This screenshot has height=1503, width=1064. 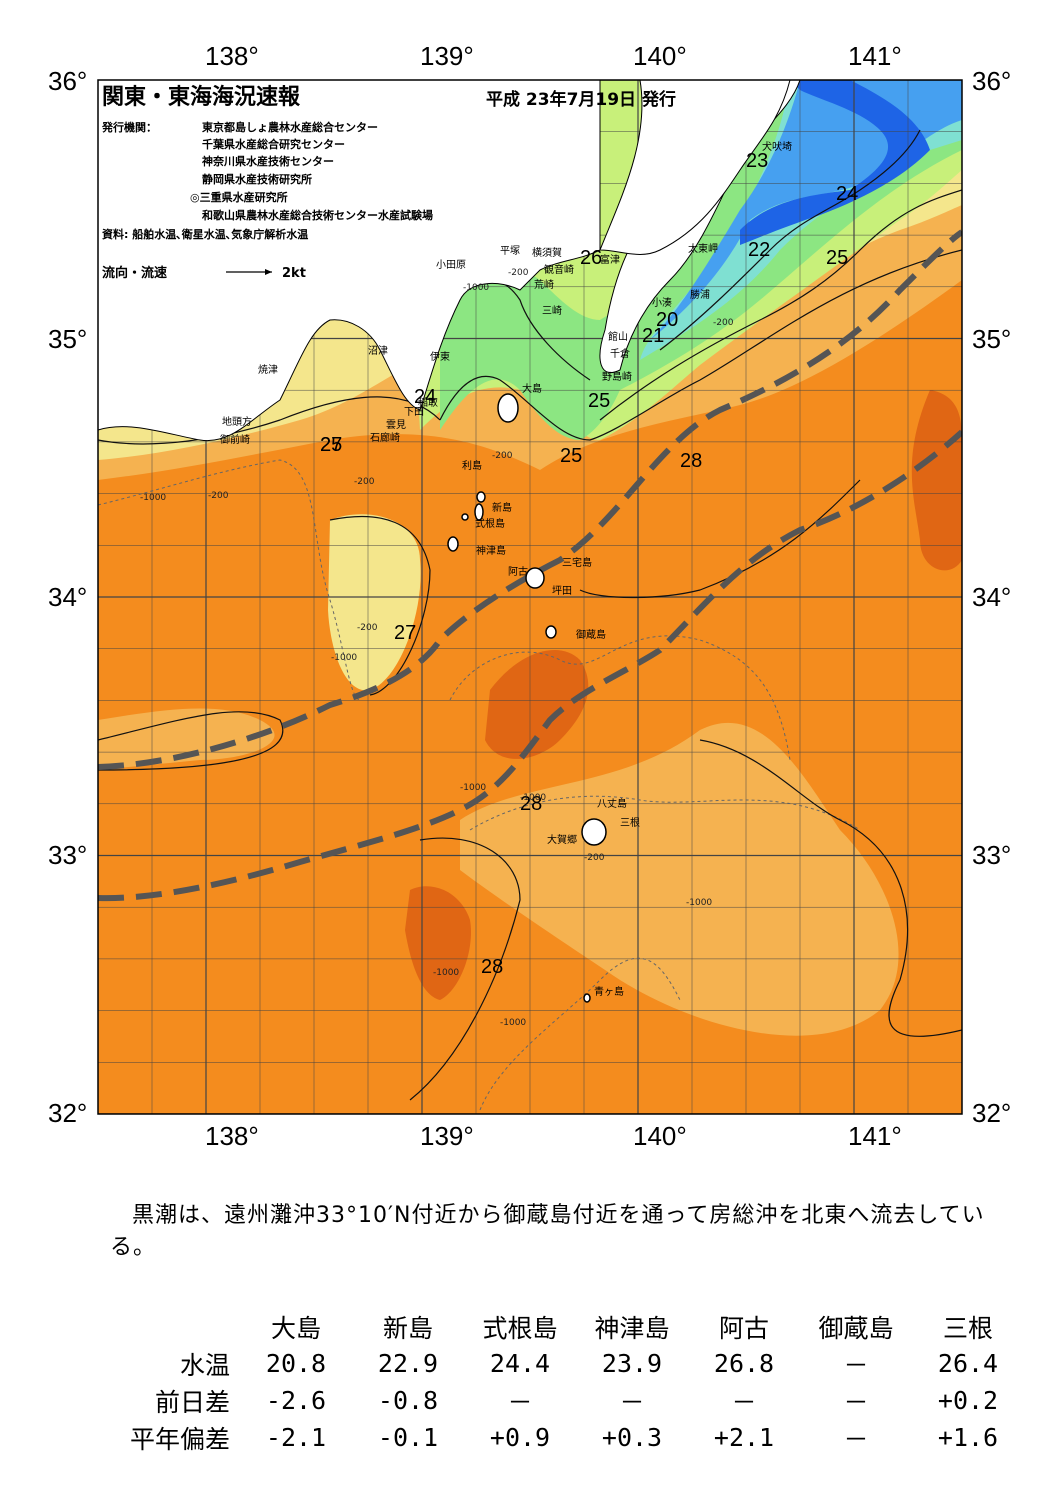 I want to click on island-oshima, so click(x=508, y=408).